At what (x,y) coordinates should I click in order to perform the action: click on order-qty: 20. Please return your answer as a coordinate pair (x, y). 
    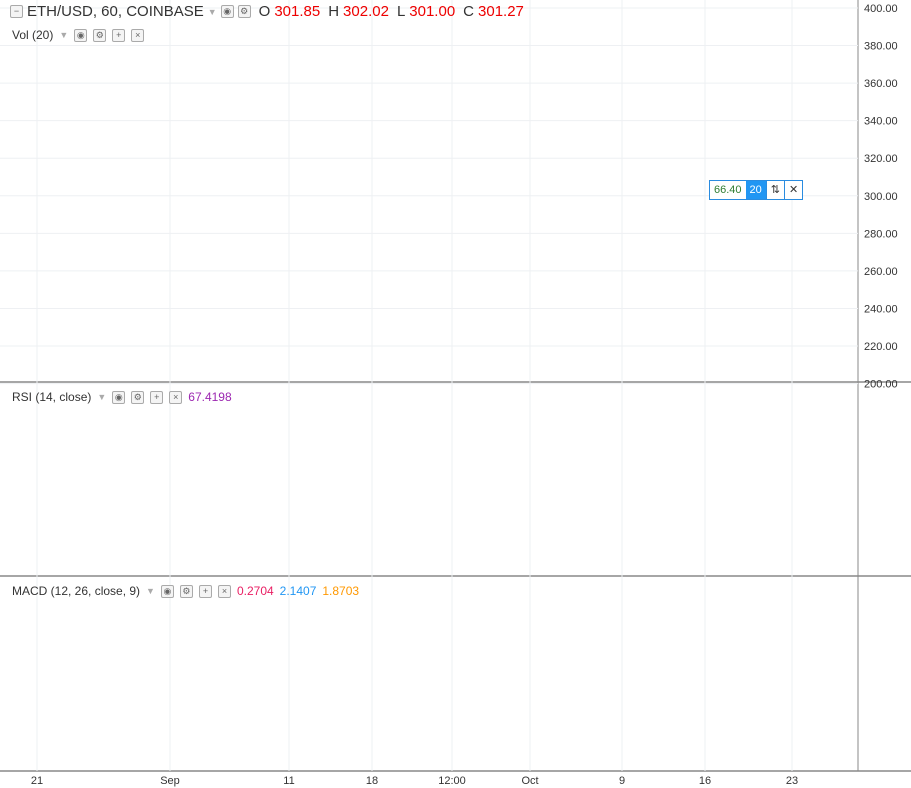
    Looking at the image, I should click on (755, 190).